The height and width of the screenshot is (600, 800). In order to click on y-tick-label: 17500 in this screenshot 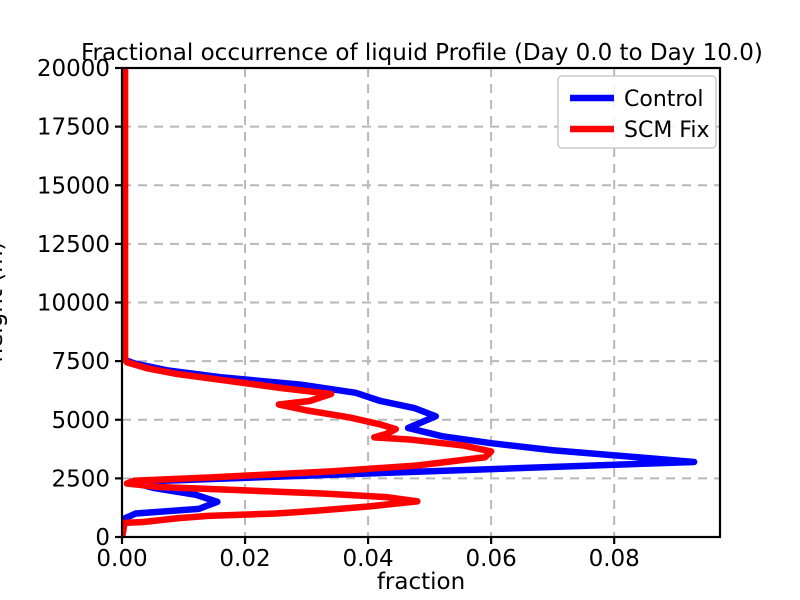, I will do `click(73, 128)`.